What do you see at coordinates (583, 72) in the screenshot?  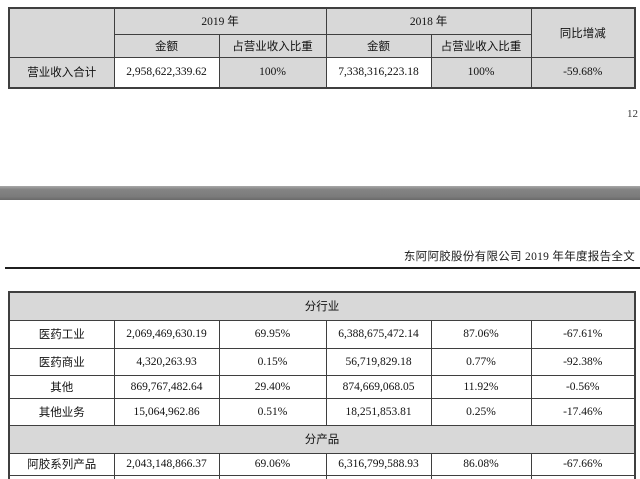 I see `yoy-value: -59.68%` at bounding box center [583, 72].